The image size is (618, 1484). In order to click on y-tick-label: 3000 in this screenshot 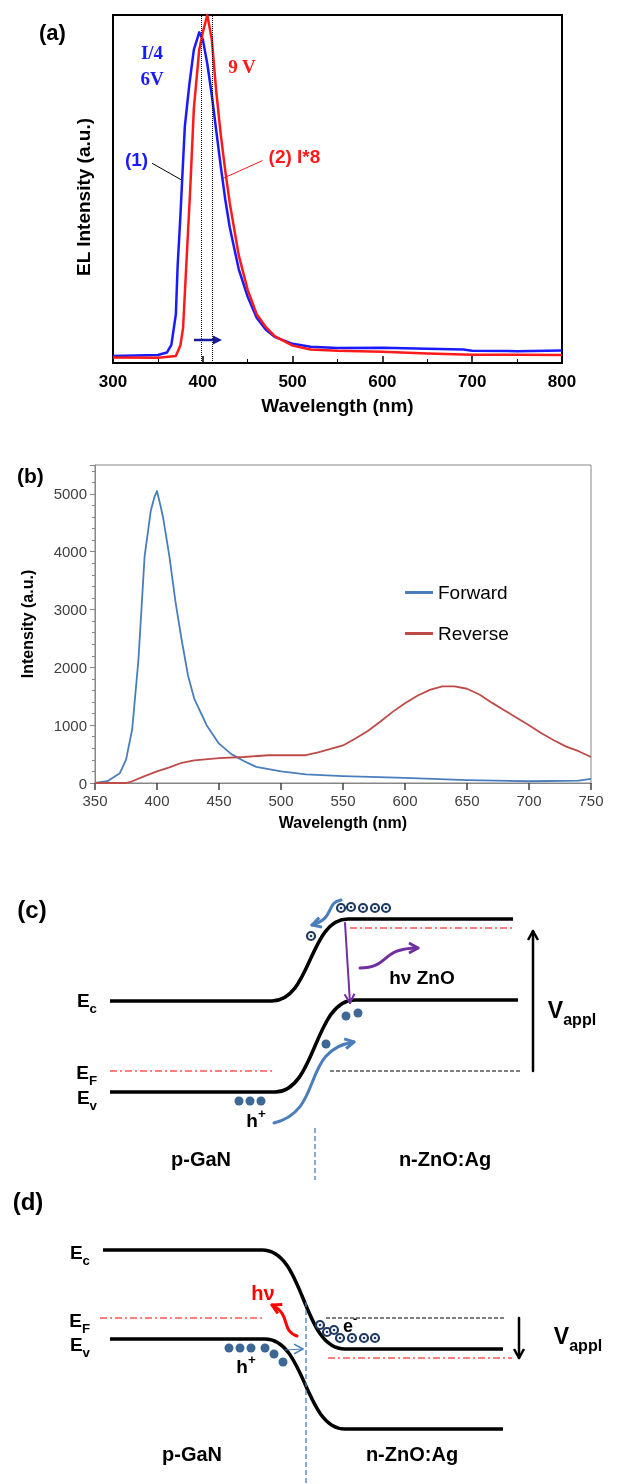, I will do `click(70, 610)`.